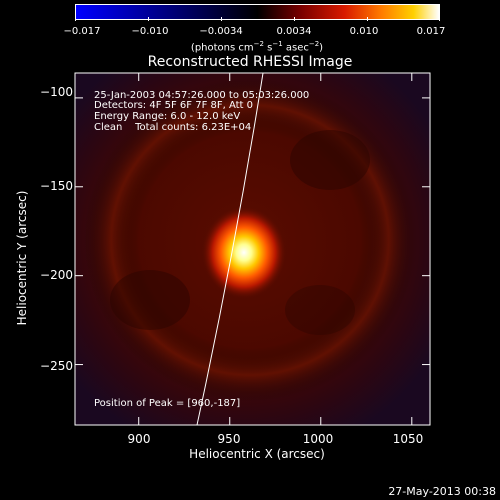 Image resolution: width=500 pixels, height=500 pixels. Describe the element at coordinates (56, 186) in the screenshot. I see `y-tick-label: −150` at that location.